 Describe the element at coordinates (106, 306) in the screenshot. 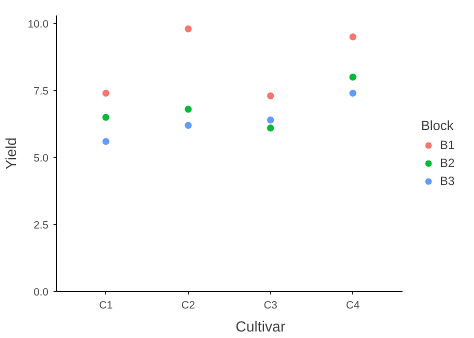

I see `x-tick-label: C1` at that location.